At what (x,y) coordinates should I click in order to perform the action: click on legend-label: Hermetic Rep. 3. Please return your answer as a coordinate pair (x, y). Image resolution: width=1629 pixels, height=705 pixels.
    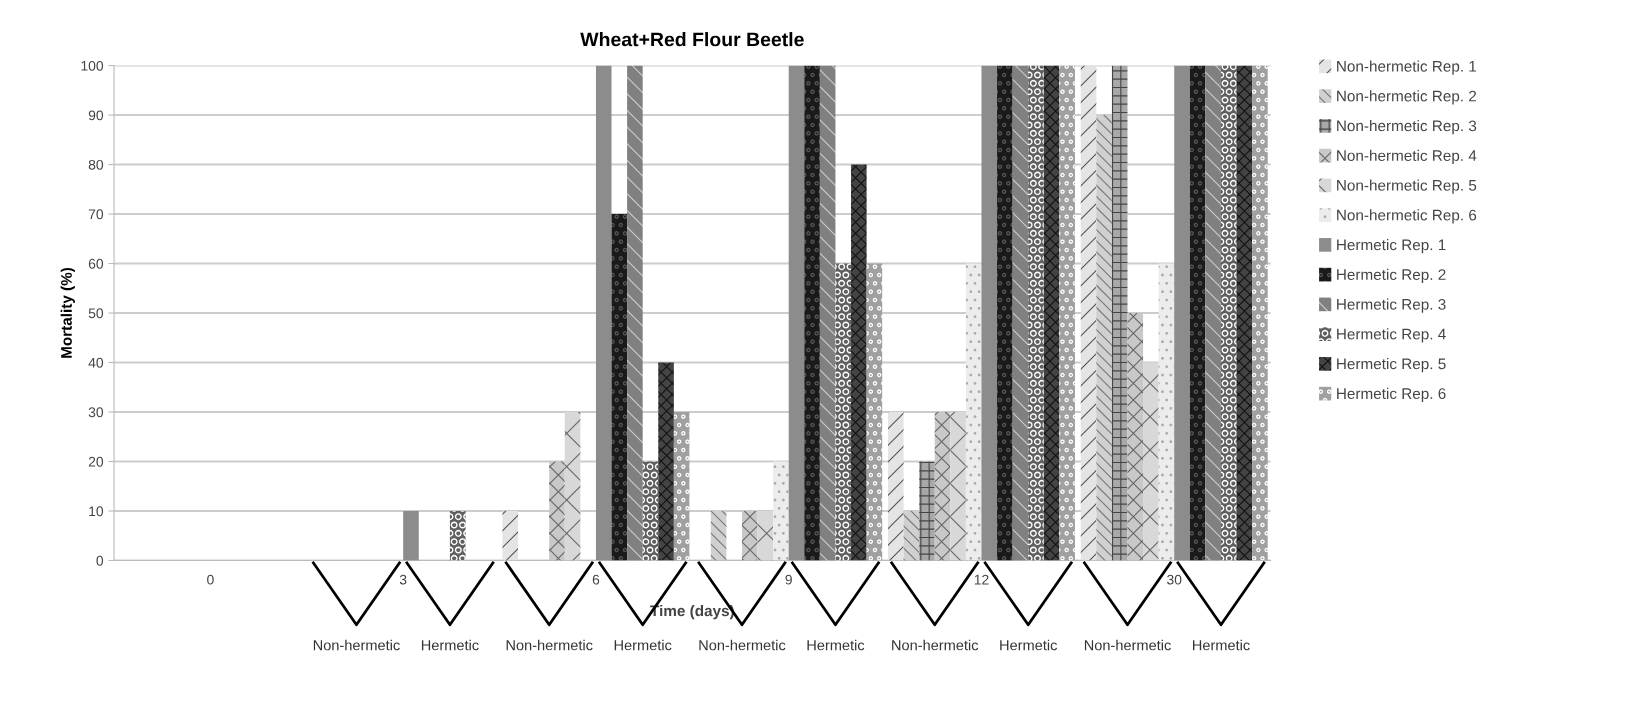
    Looking at the image, I should click on (1391, 305).